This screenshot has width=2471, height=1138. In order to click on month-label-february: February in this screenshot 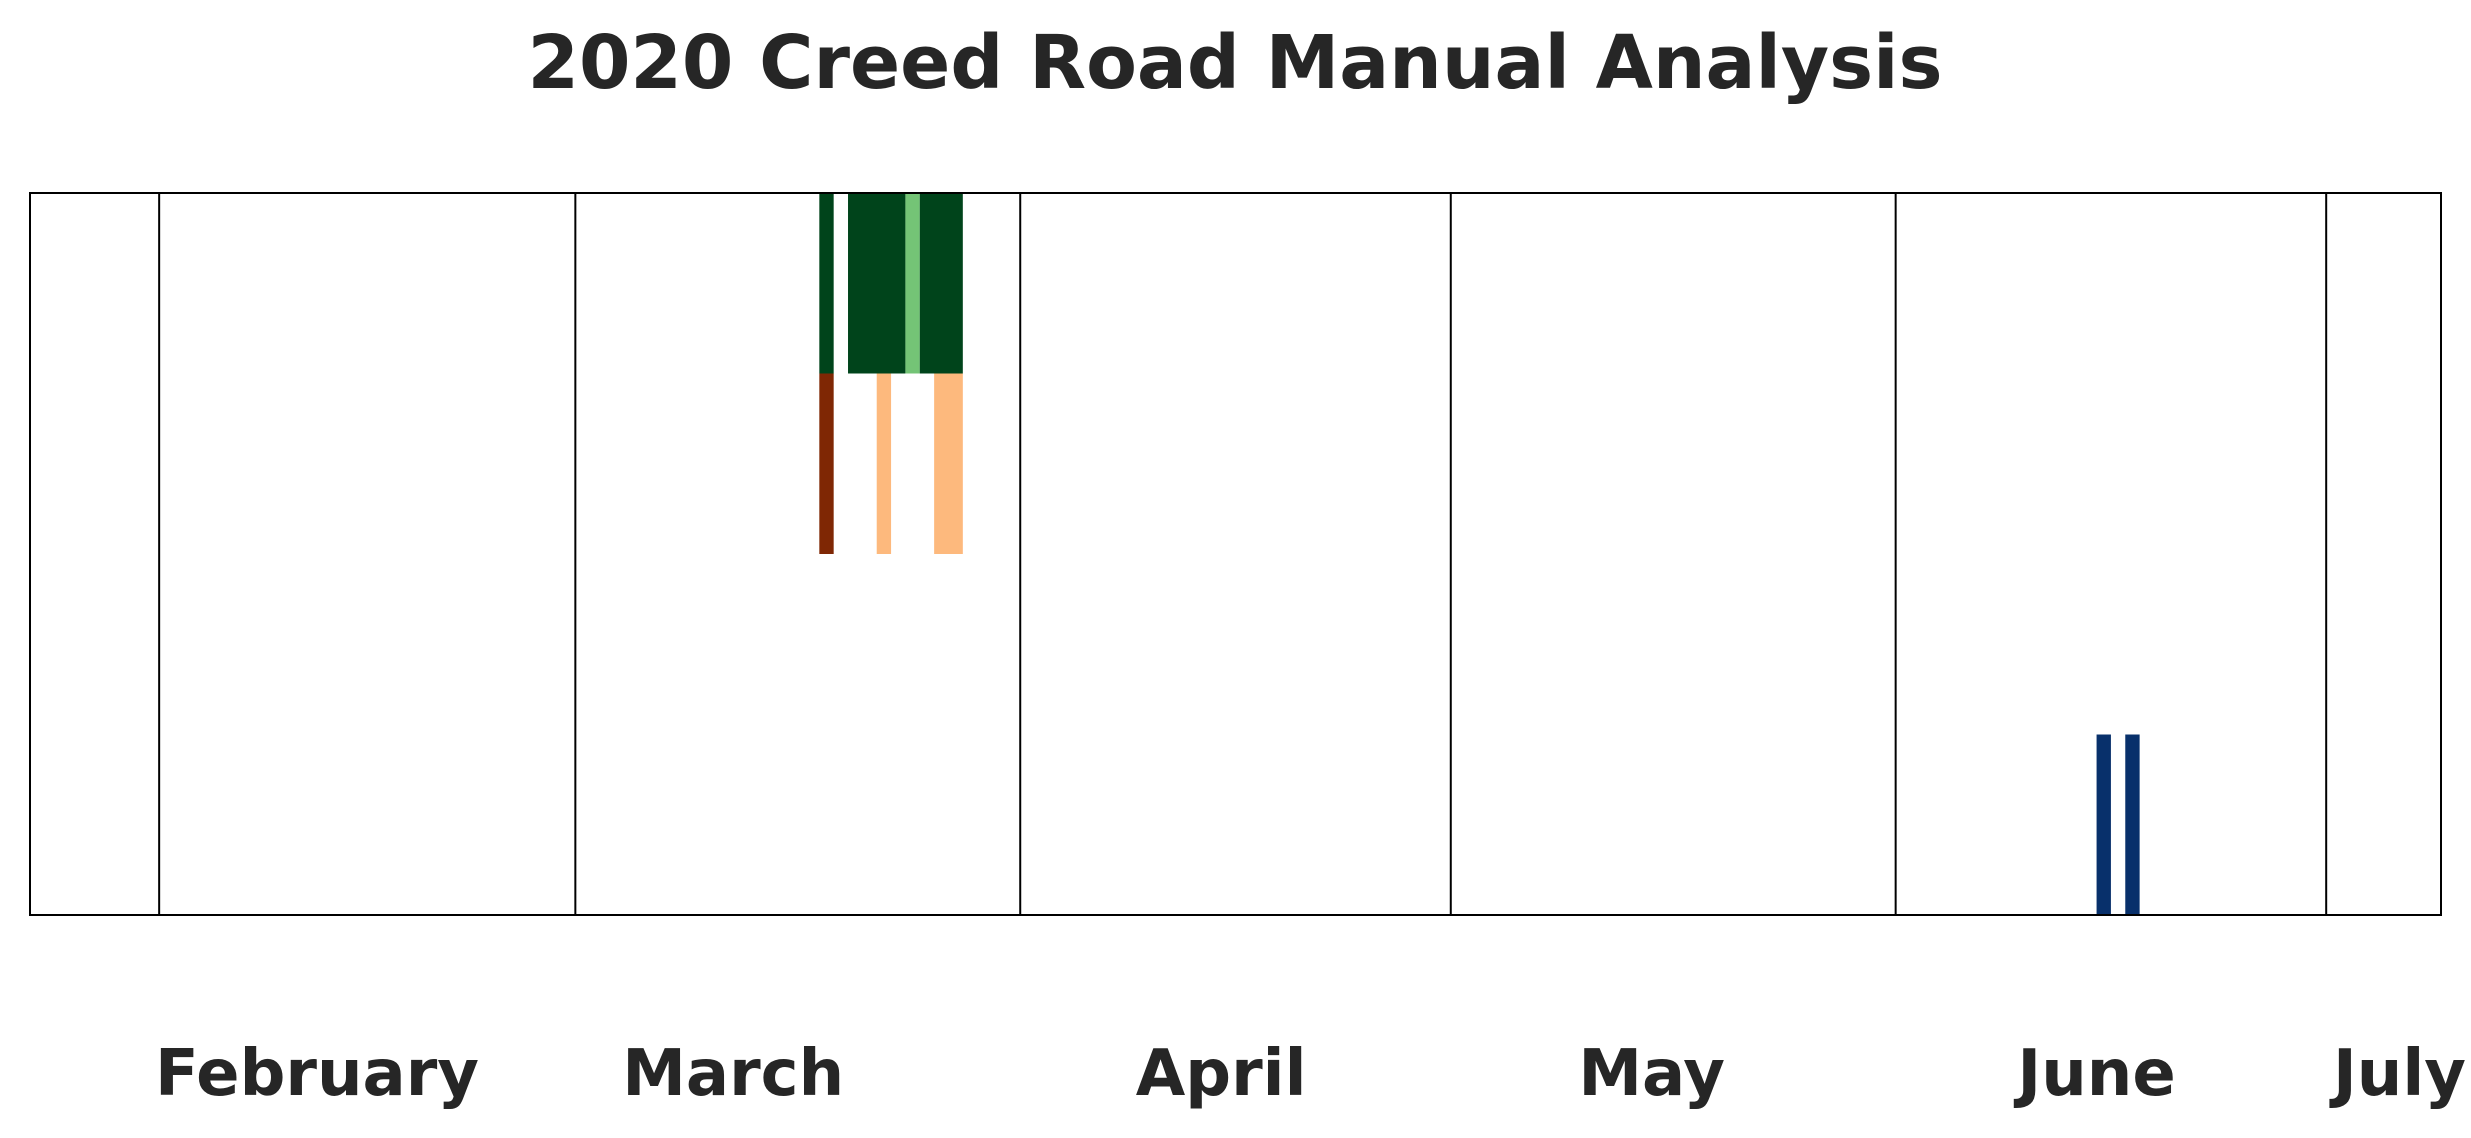, I will do `click(317, 1074)`.